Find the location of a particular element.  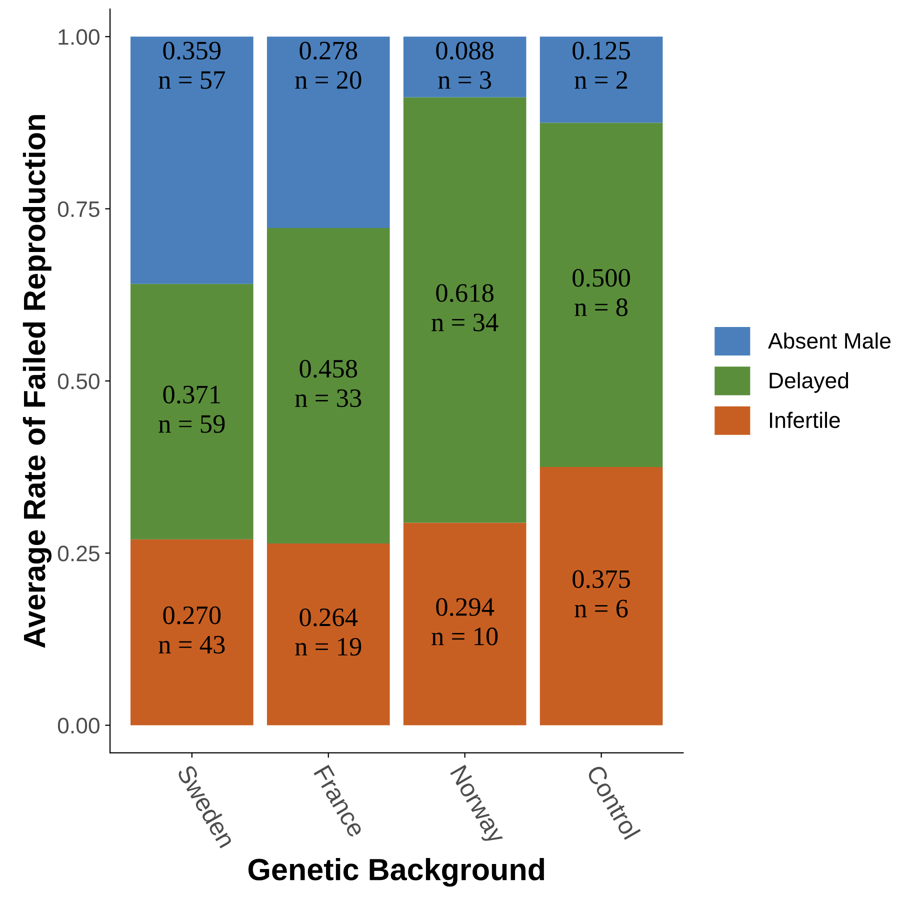

y-tick-label: 1.00 is located at coordinates (79, 37).